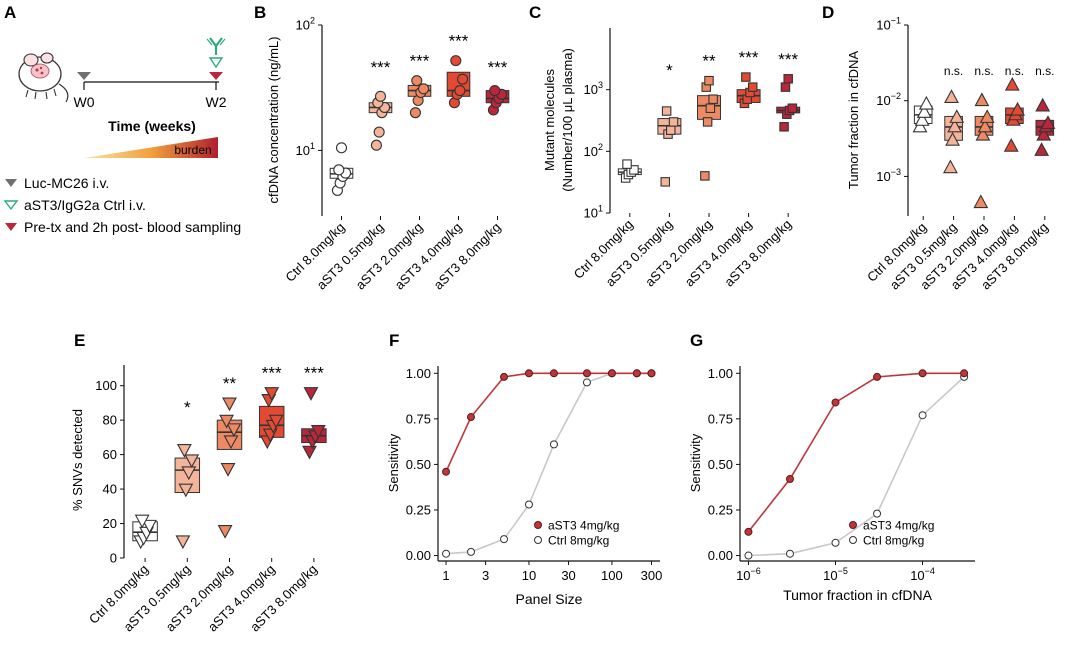  What do you see at coordinates (110, 489) in the screenshot?
I see `y-tick-label: 40` at bounding box center [110, 489].